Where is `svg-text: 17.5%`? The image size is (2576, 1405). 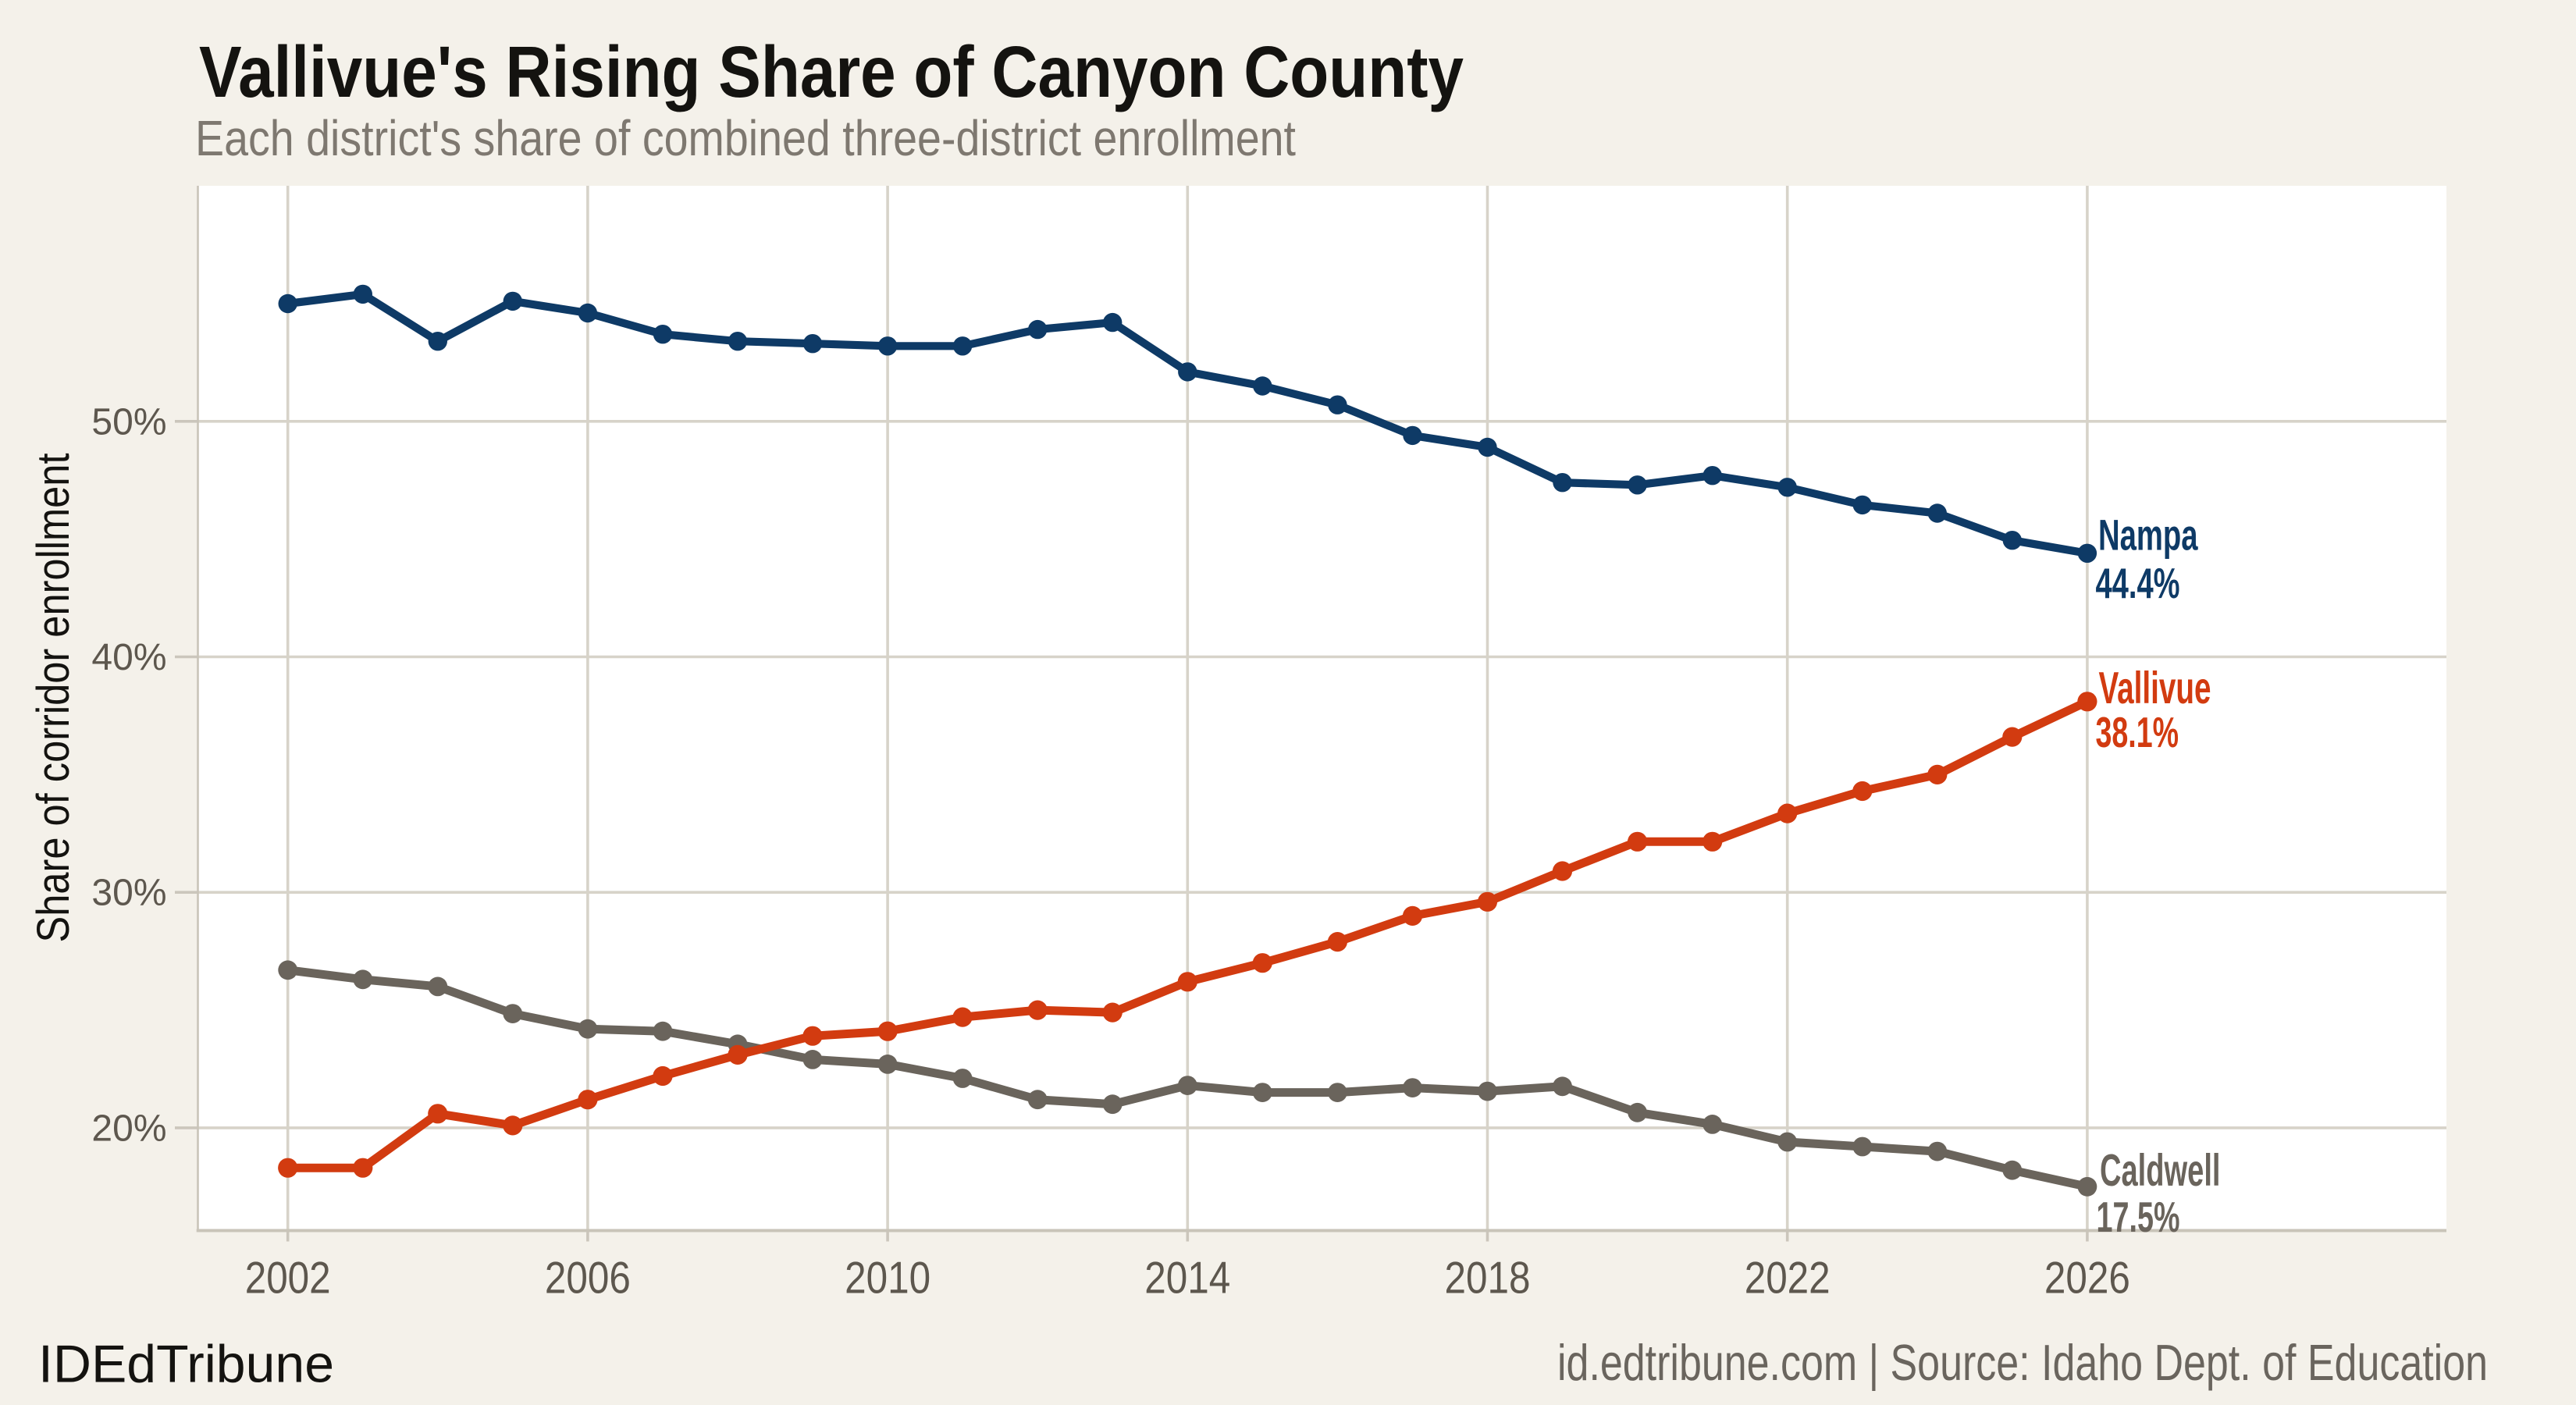
svg-text: 17.5% is located at coordinates (2138, 1217).